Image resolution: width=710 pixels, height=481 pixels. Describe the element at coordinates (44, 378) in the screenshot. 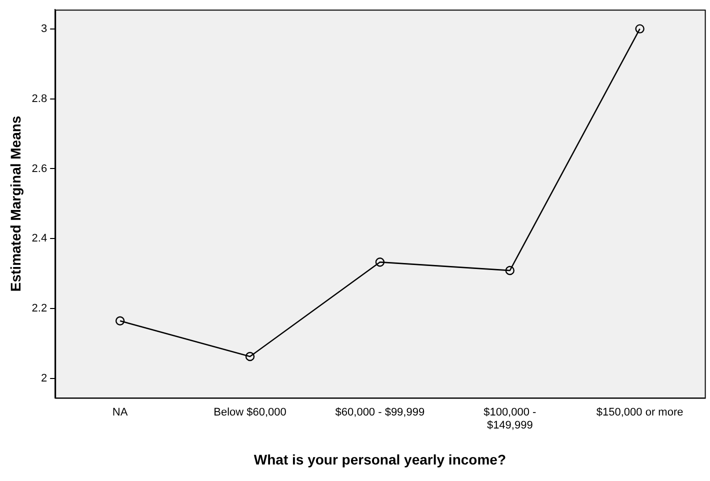

I see `y-tick-label: 2` at that location.